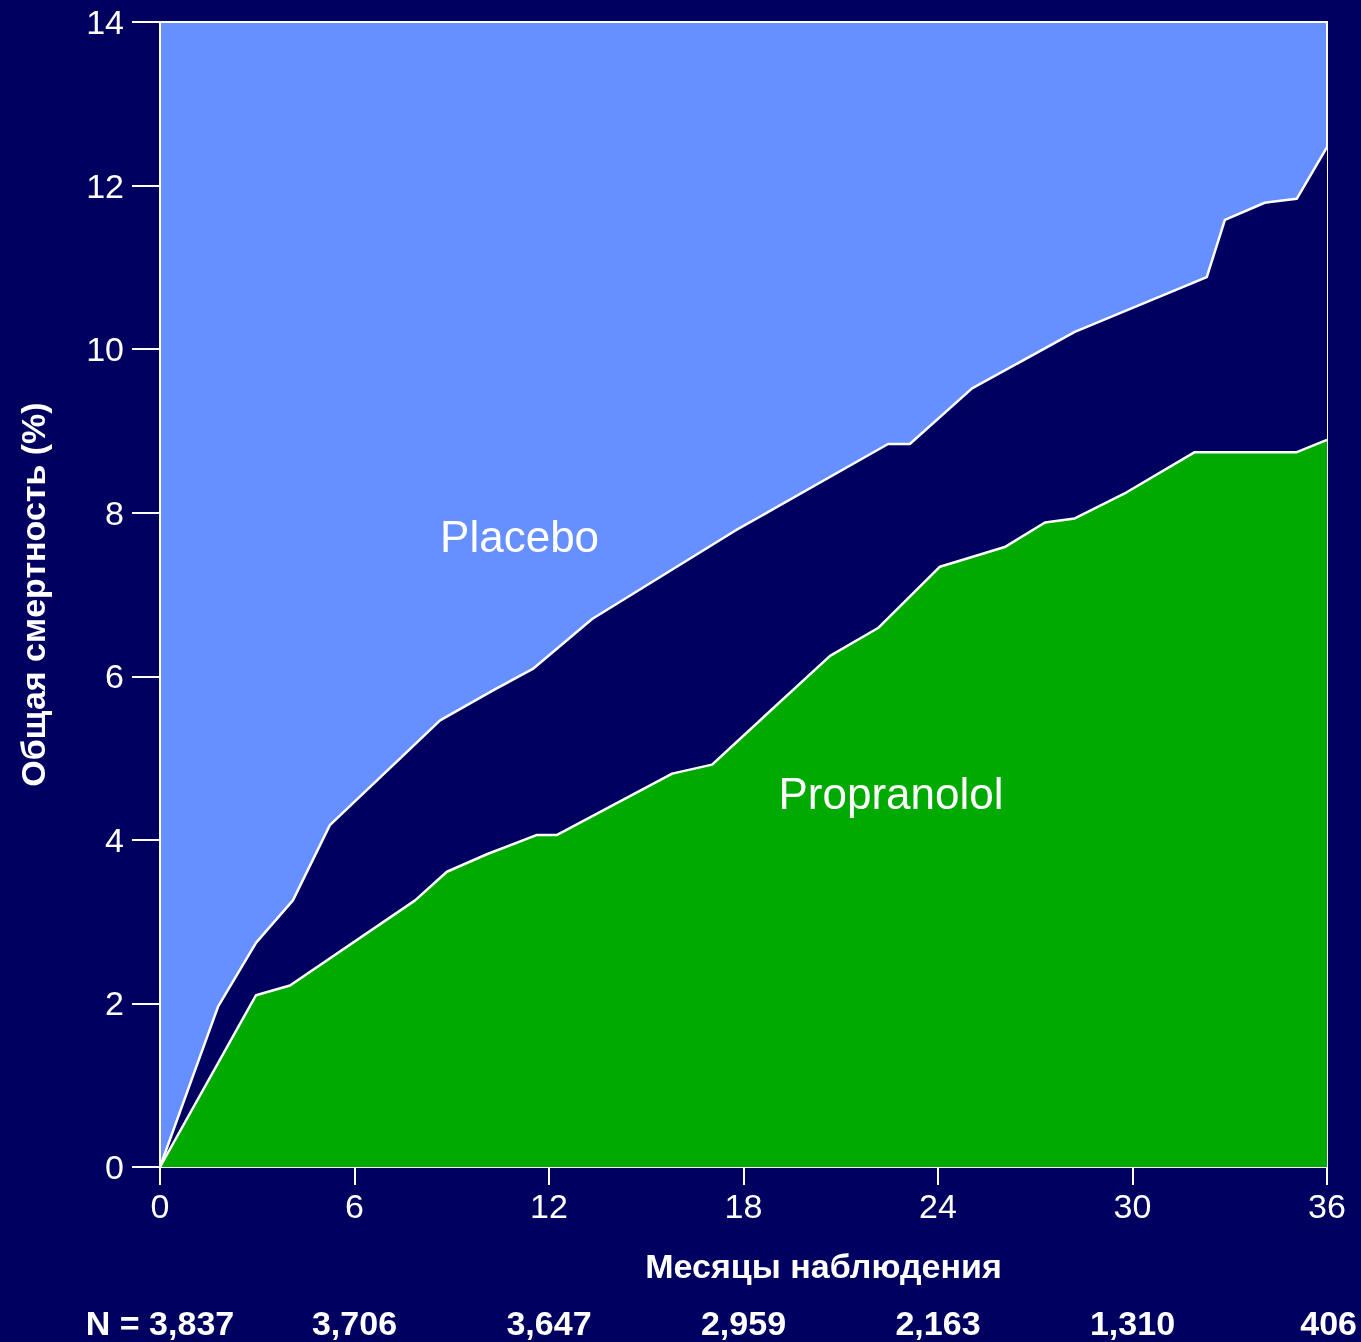  I want to click on y-tick-label: 14, so click(105, 22).